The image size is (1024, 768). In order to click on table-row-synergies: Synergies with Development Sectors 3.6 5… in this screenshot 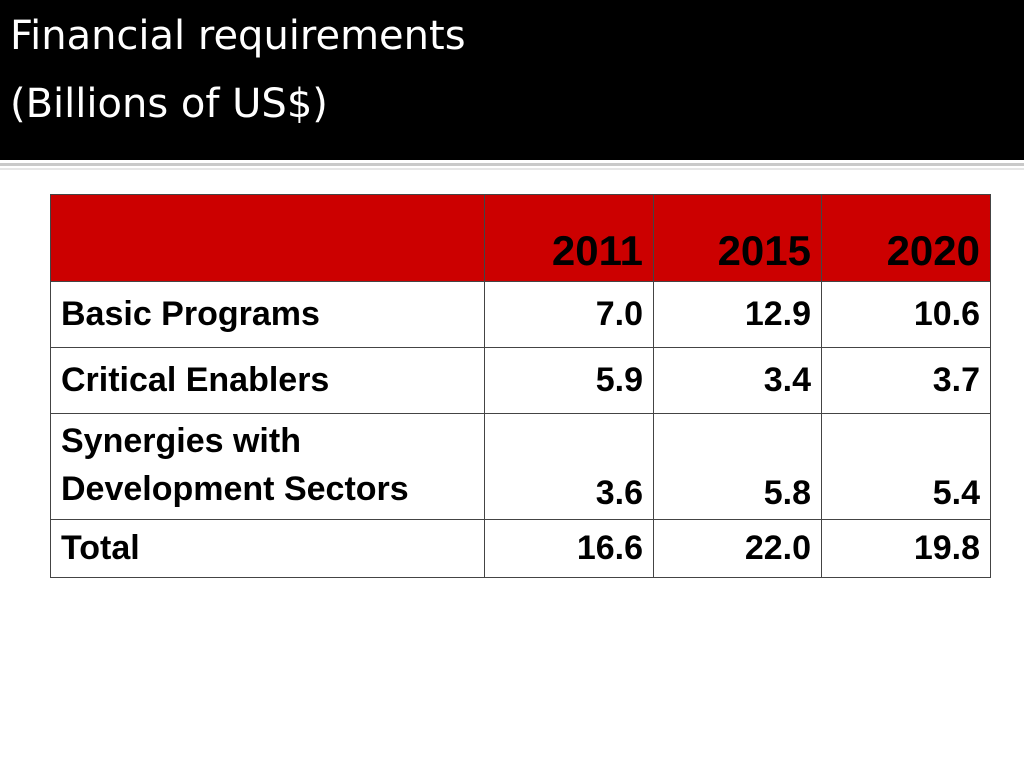, I will do `click(520, 466)`.